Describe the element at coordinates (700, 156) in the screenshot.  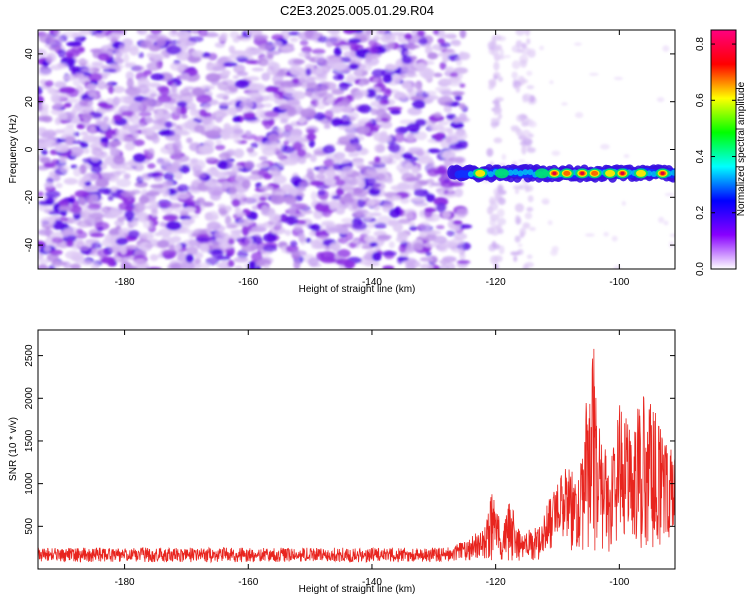
I see `colorbar-tick-label: 0.4` at that location.